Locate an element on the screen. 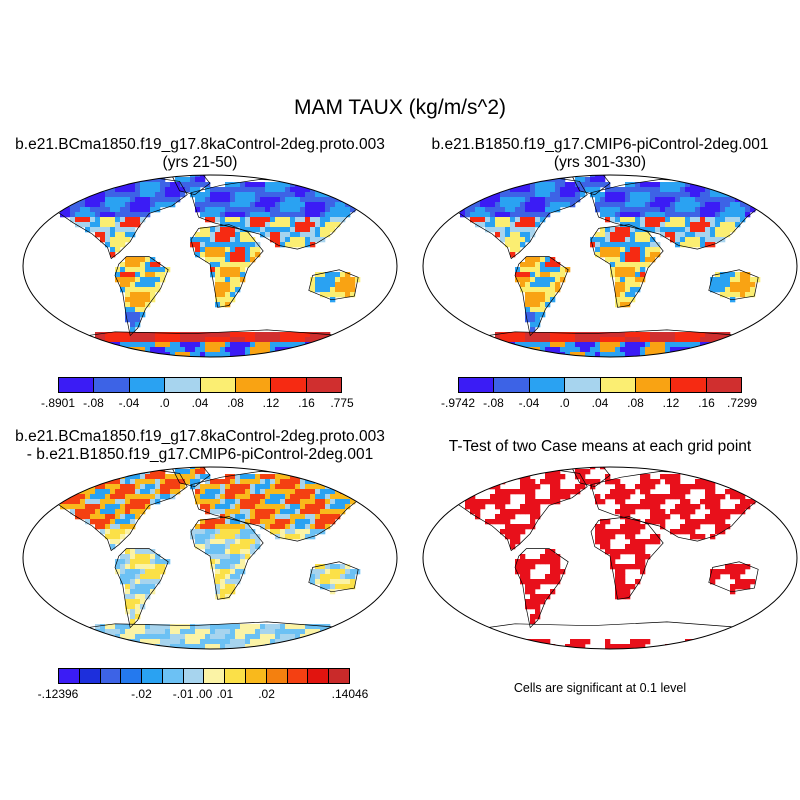 This screenshot has width=800, height=800. colorbar-label: .775 is located at coordinates (342, 403).